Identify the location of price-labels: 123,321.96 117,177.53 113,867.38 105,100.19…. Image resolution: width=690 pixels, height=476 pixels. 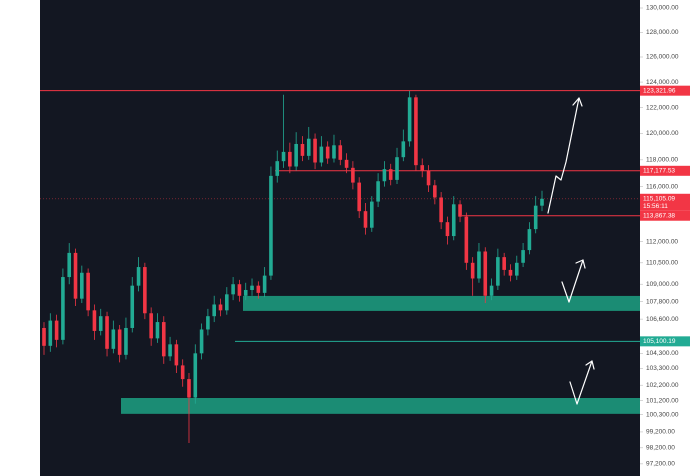
(665, 216).